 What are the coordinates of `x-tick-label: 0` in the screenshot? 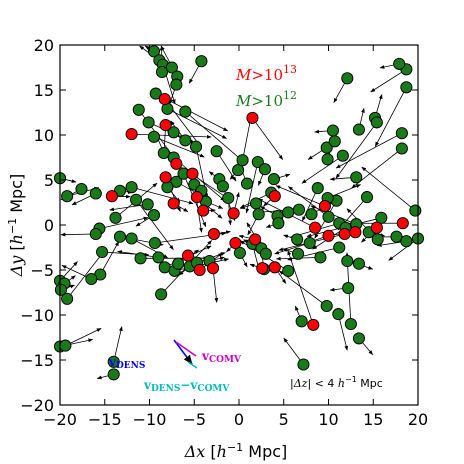 It's located at (239, 419).